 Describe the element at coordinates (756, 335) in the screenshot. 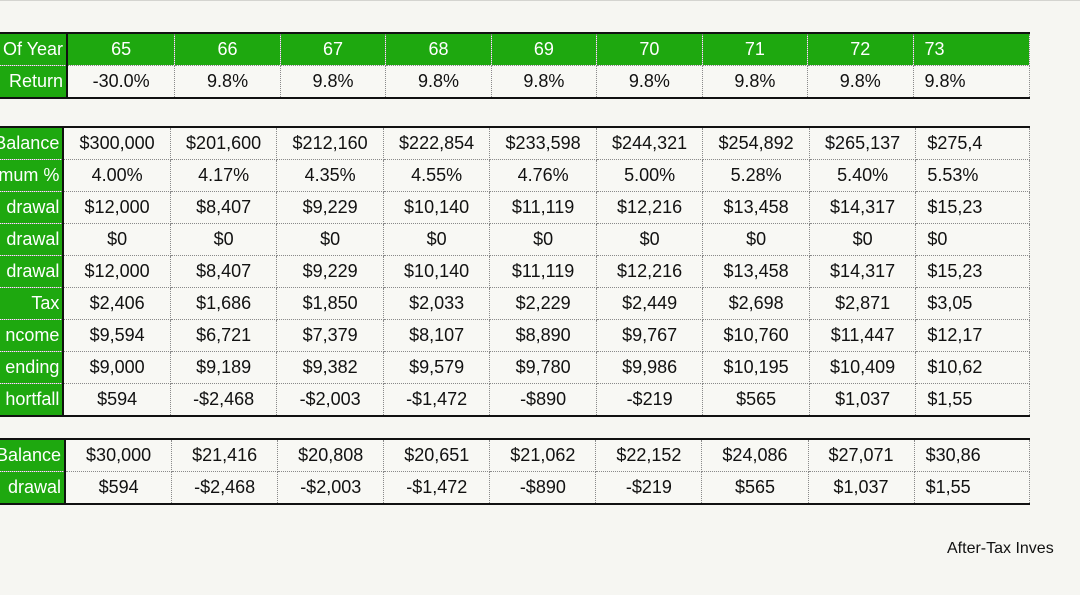

I see `value-cell: $10,760` at that location.